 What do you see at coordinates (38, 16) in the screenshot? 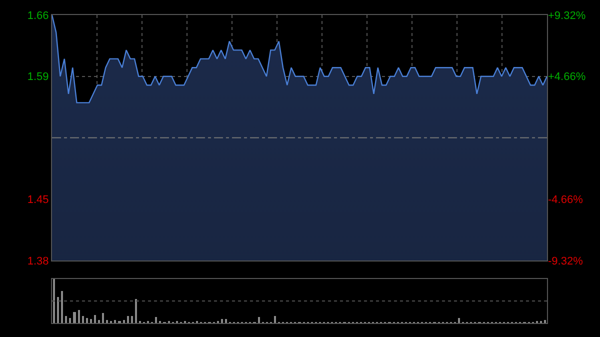
I see `y-tick-label: 1.66` at bounding box center [38, 16].